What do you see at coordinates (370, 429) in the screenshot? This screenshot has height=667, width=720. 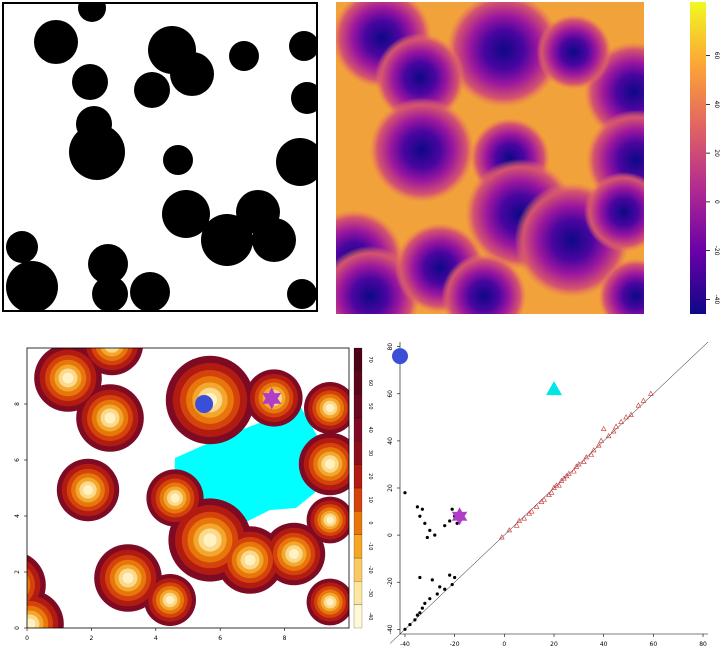 I see `colorbar-tick-label: 40` at bounding box center [370, 429].